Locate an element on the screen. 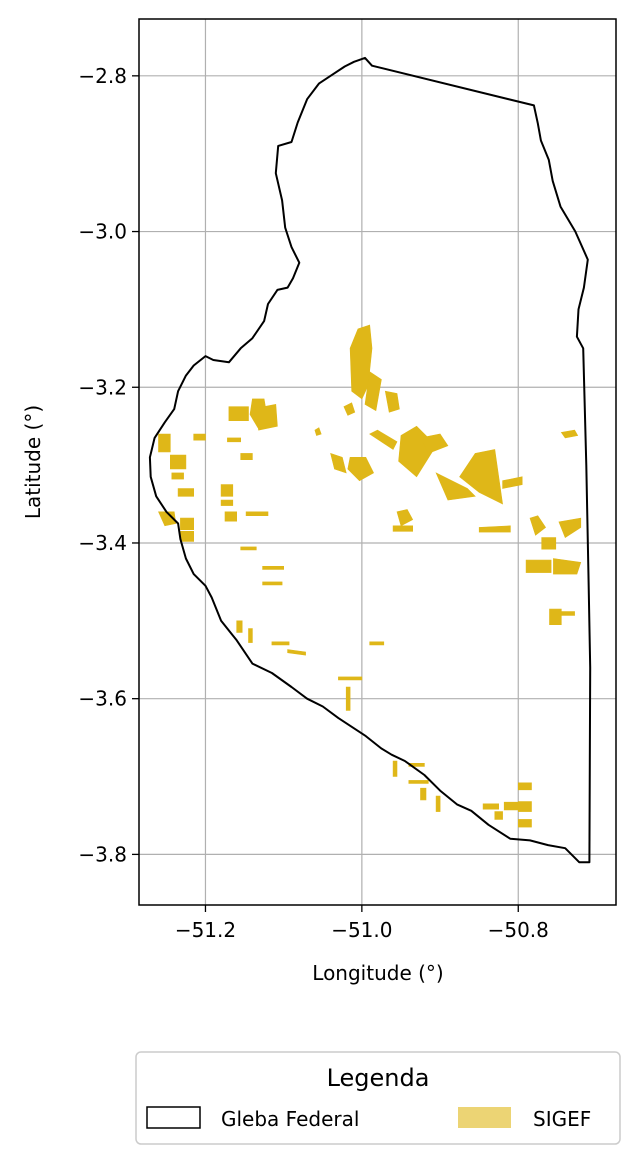 This screenshot has height=1163, width=640. legend-label-sigef: SIGEF is located at coordinates (562, 1119).